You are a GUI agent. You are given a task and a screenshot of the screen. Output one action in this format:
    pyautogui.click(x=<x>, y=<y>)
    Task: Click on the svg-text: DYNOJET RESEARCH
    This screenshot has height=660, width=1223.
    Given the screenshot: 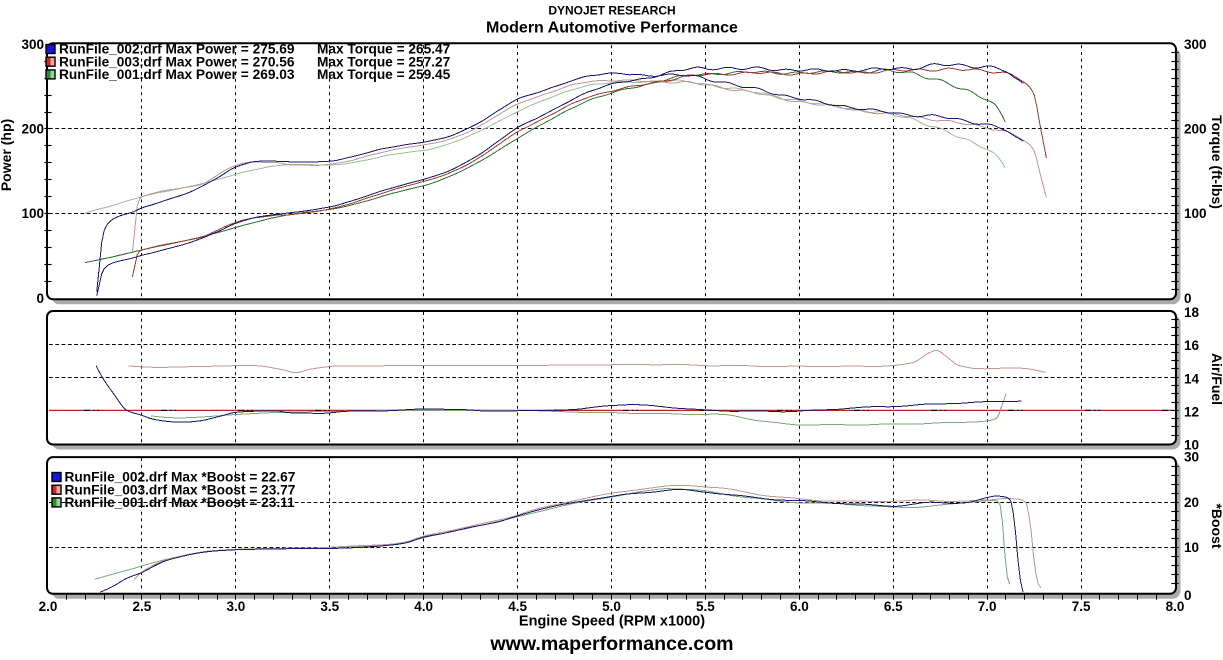 What is the action you would take?
    pyautogui.click(x=611, y=11)
    